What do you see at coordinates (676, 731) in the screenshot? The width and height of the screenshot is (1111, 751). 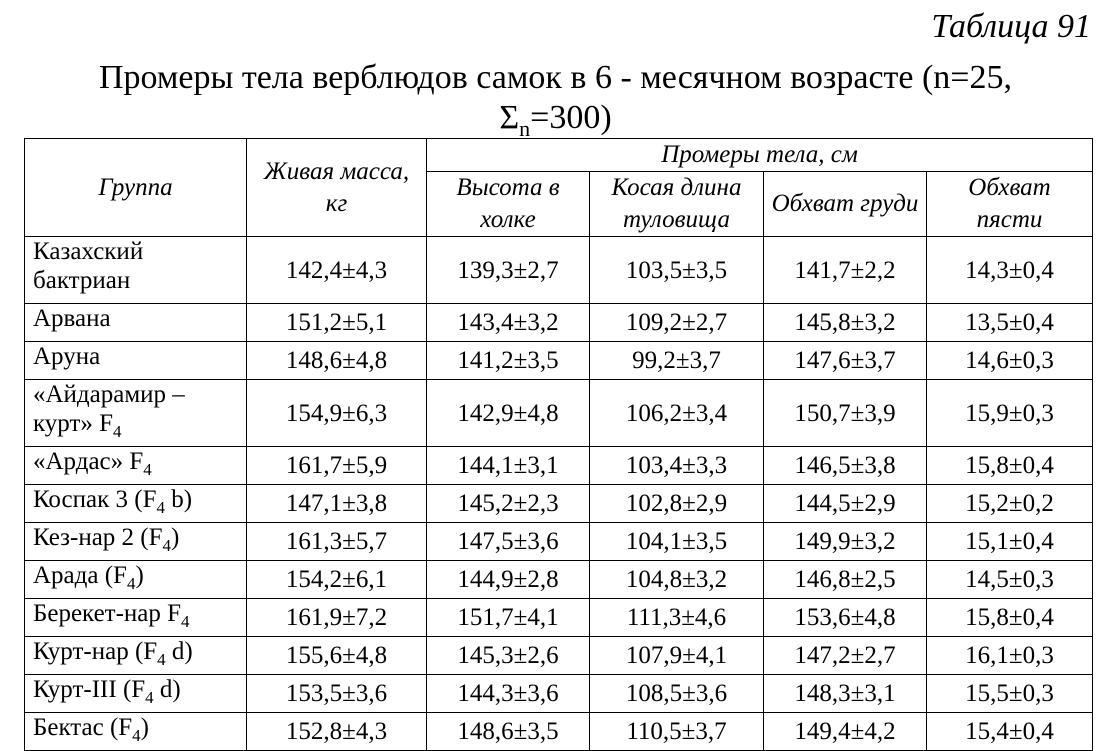 I see `length-cell: 110,5±3,7` at bounding box center [676, 731].